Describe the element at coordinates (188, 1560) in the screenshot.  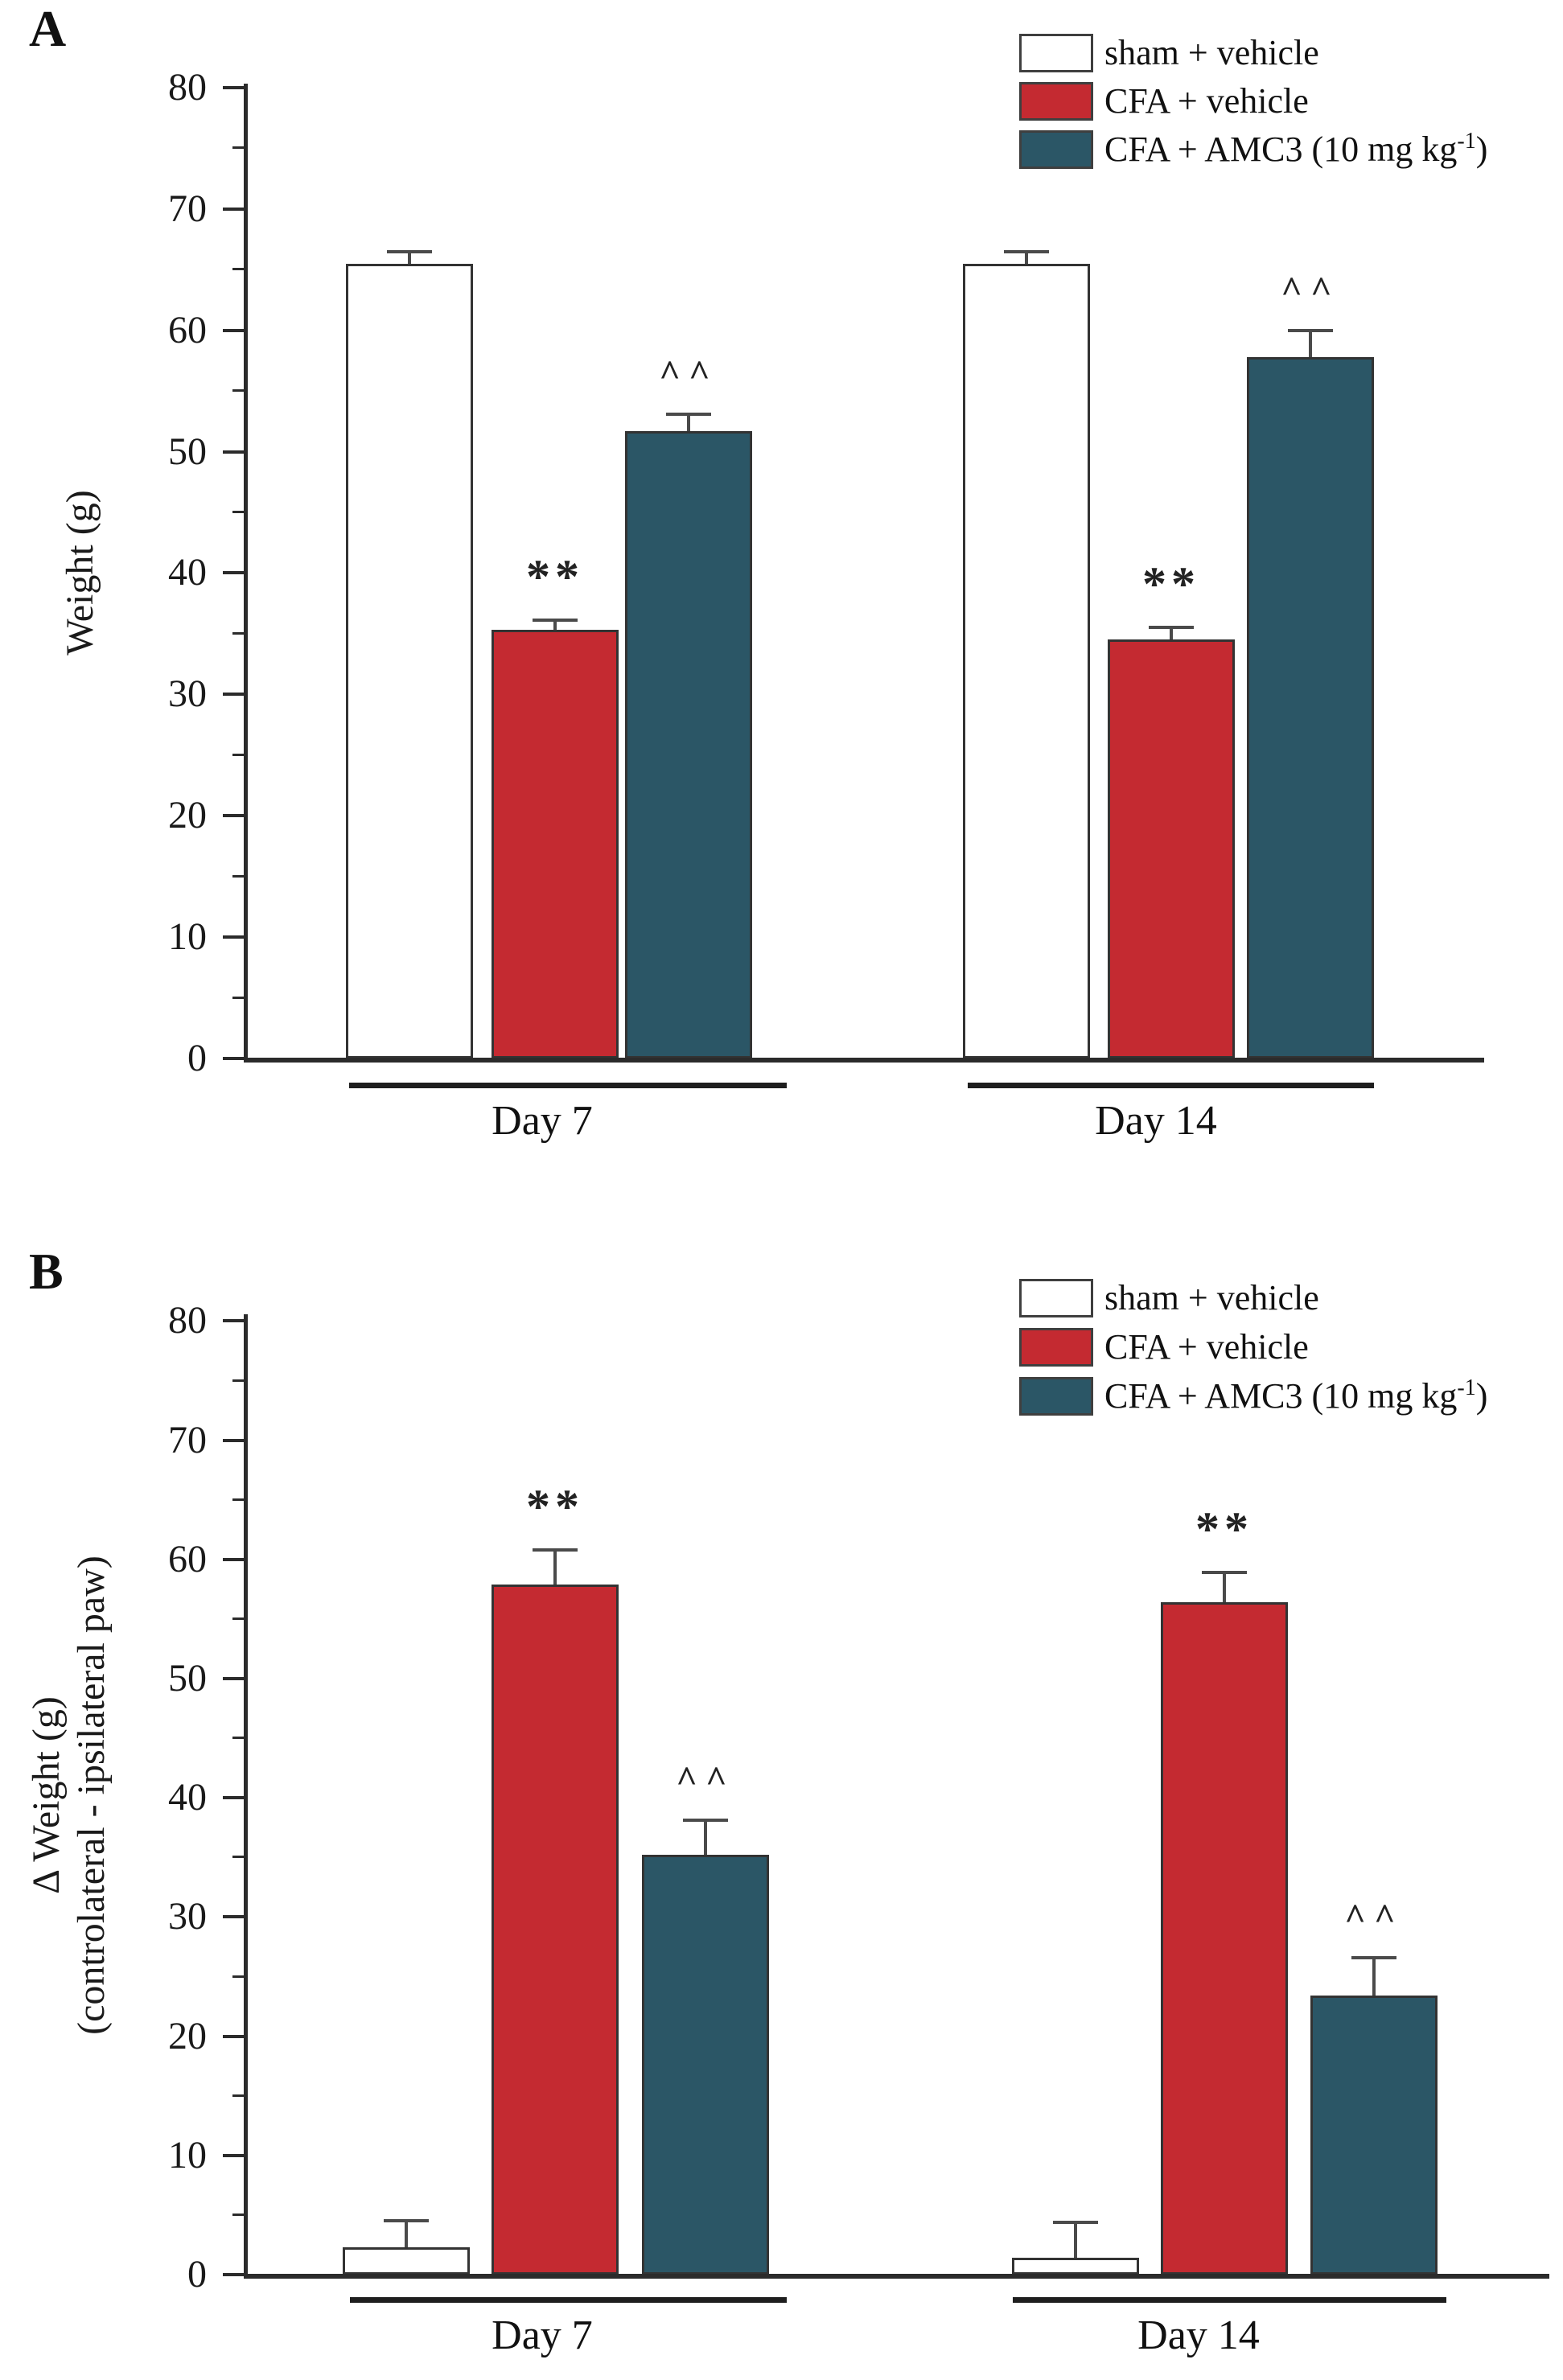
I see `panel-b-ytick-label-60: 60` at that location.